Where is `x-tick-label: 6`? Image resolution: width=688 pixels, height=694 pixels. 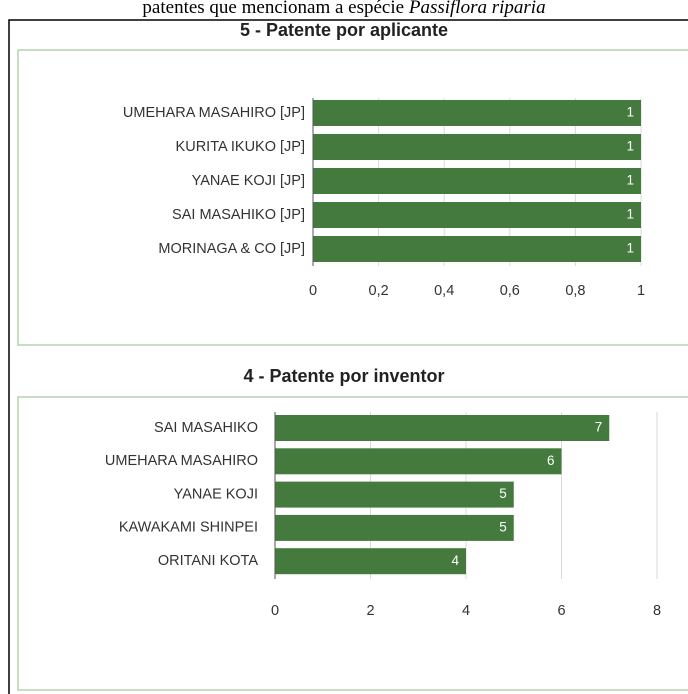 x-tick-label: 6 is located at coordinates (561, 611).